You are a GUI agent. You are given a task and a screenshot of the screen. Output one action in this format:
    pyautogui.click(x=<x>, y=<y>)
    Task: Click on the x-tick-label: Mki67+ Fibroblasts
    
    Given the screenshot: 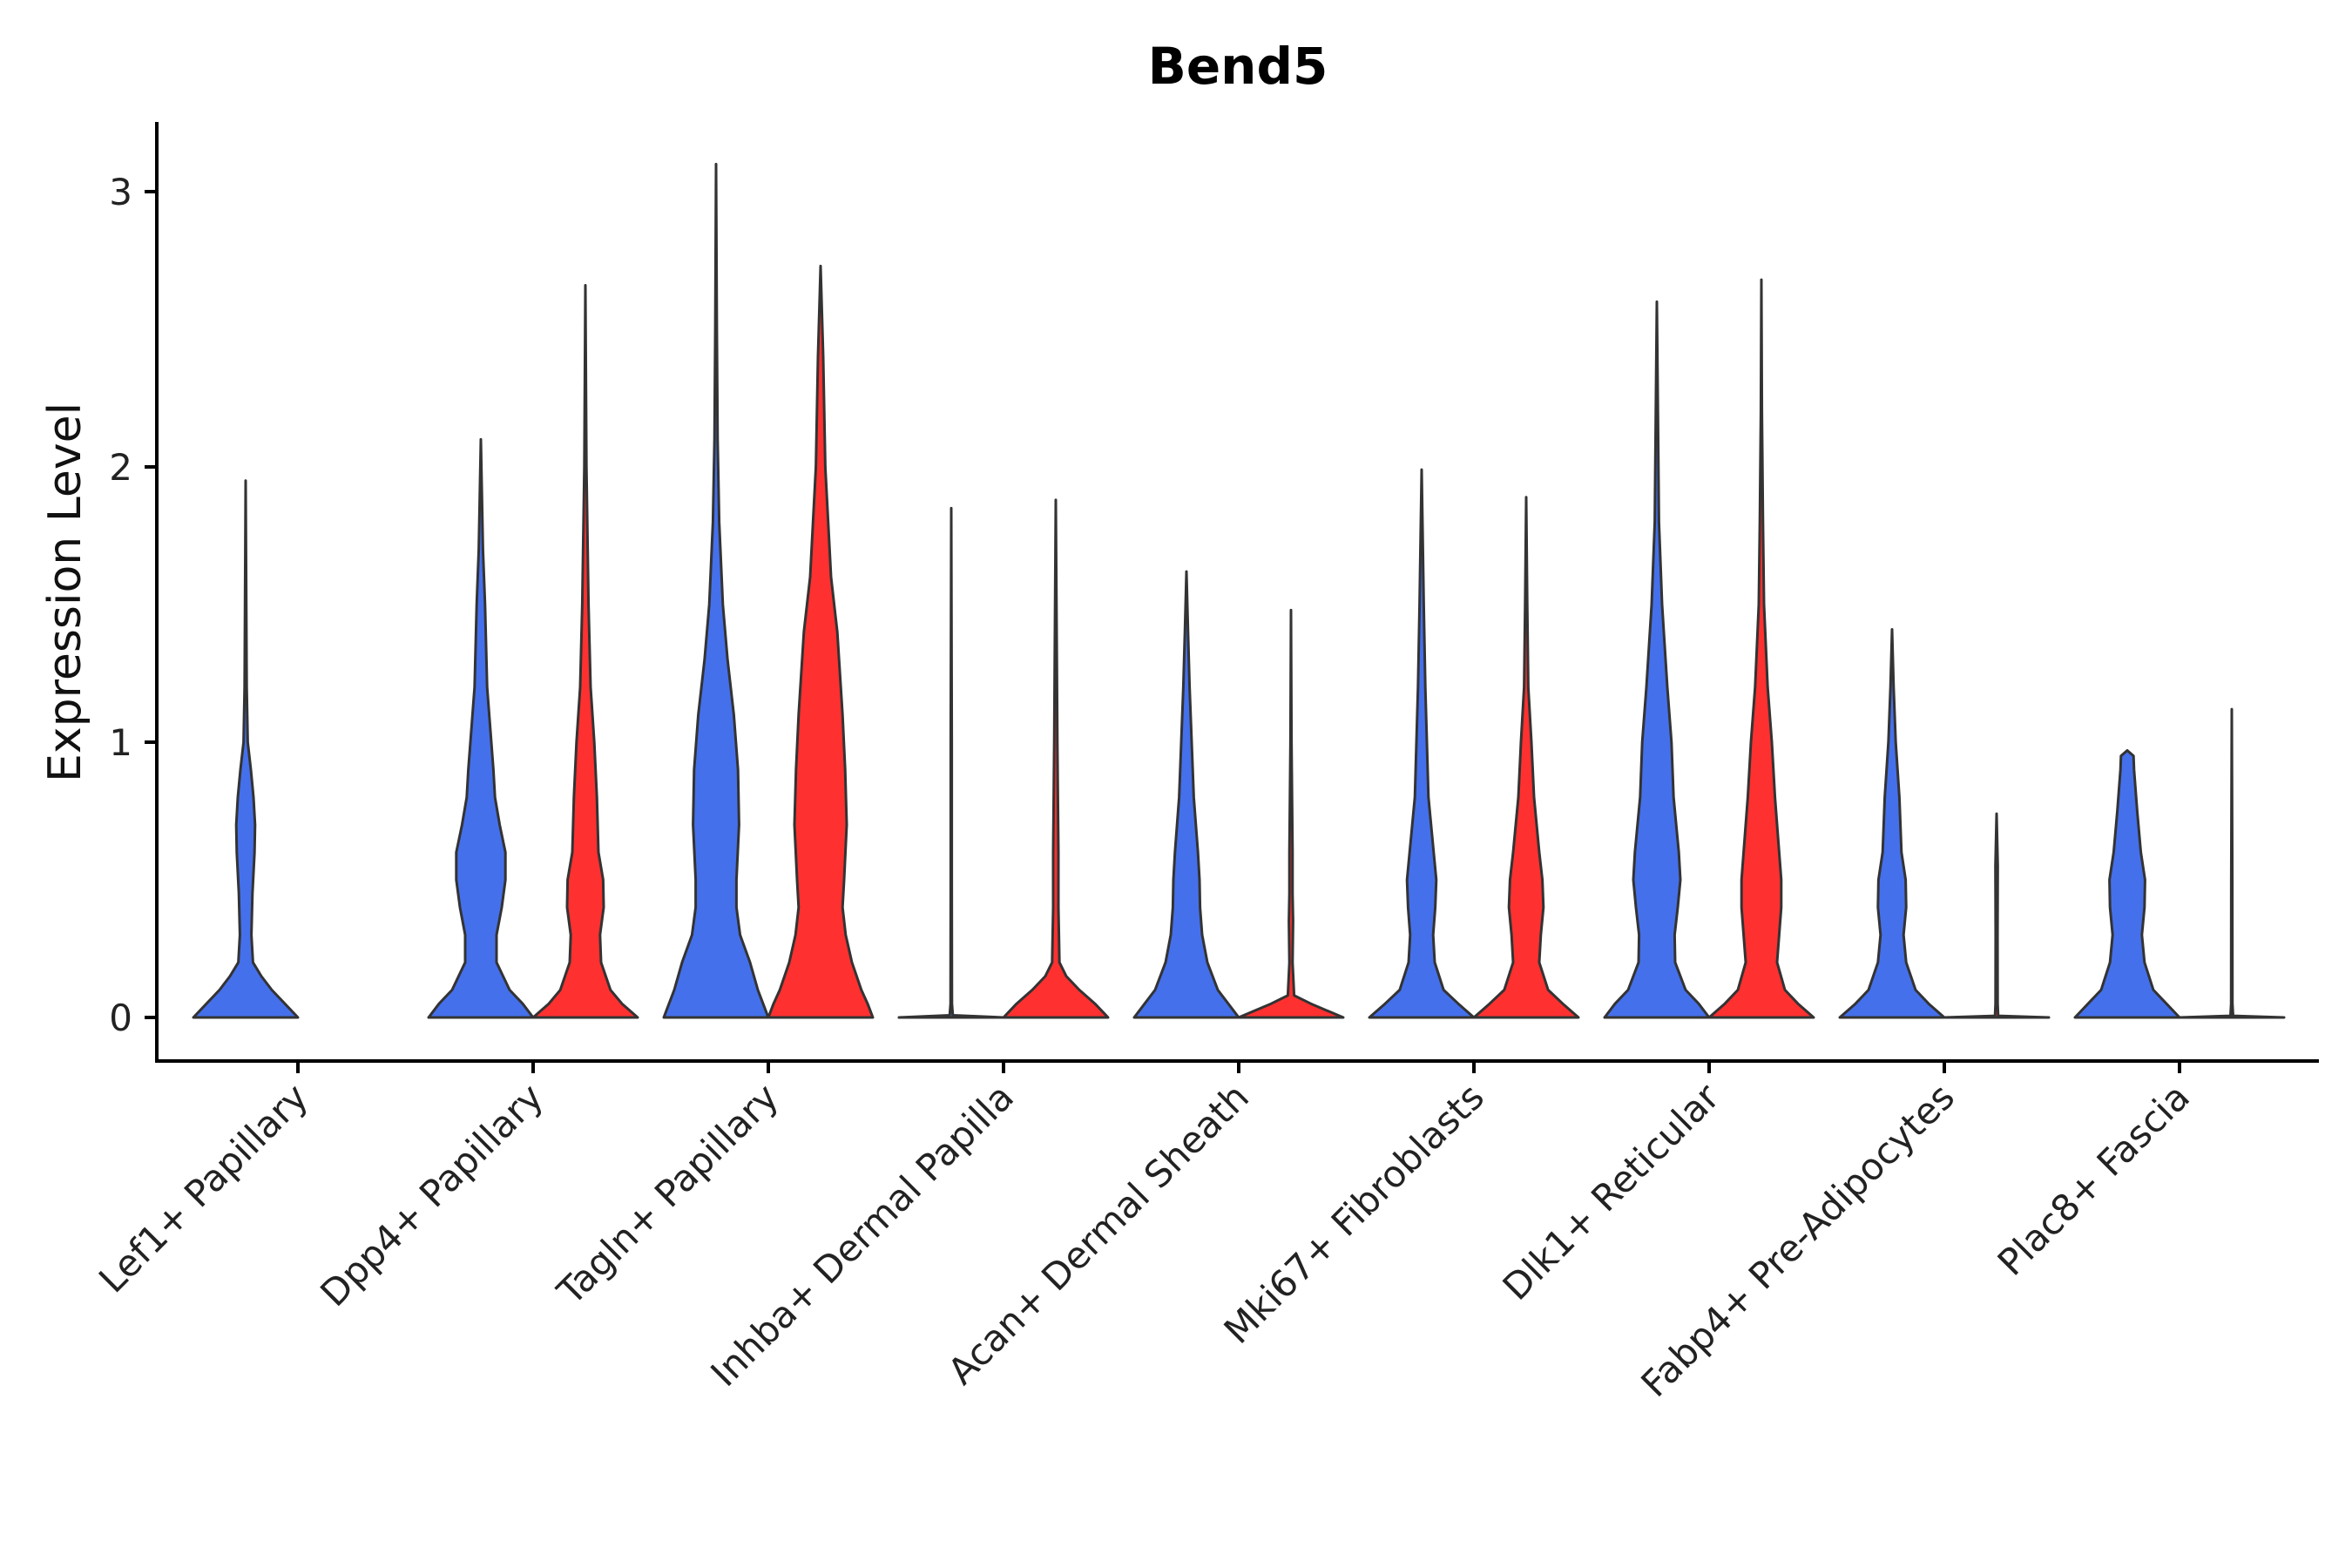 What is the action you would take?
    pyautogui.click(x=1354, y=1213)
    